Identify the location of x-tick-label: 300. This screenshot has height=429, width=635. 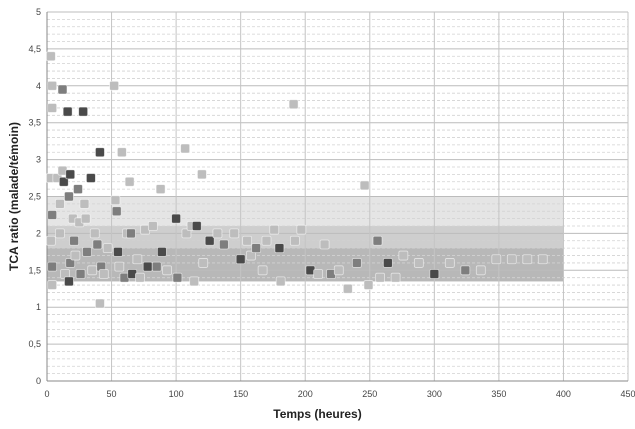
(434, 394).